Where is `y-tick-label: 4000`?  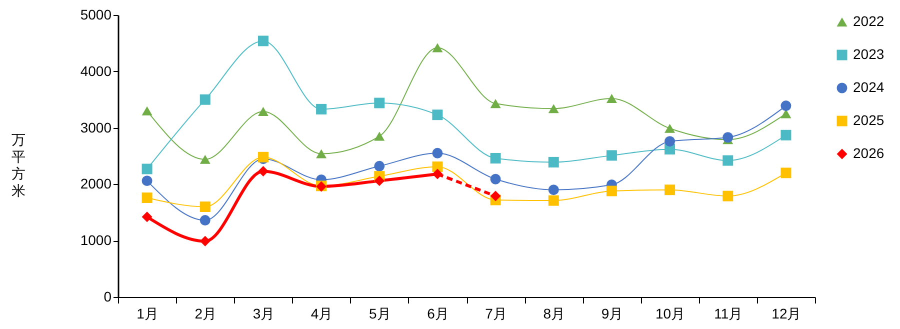
y-tick-label: 4000 is located at coordinates (96, 70).